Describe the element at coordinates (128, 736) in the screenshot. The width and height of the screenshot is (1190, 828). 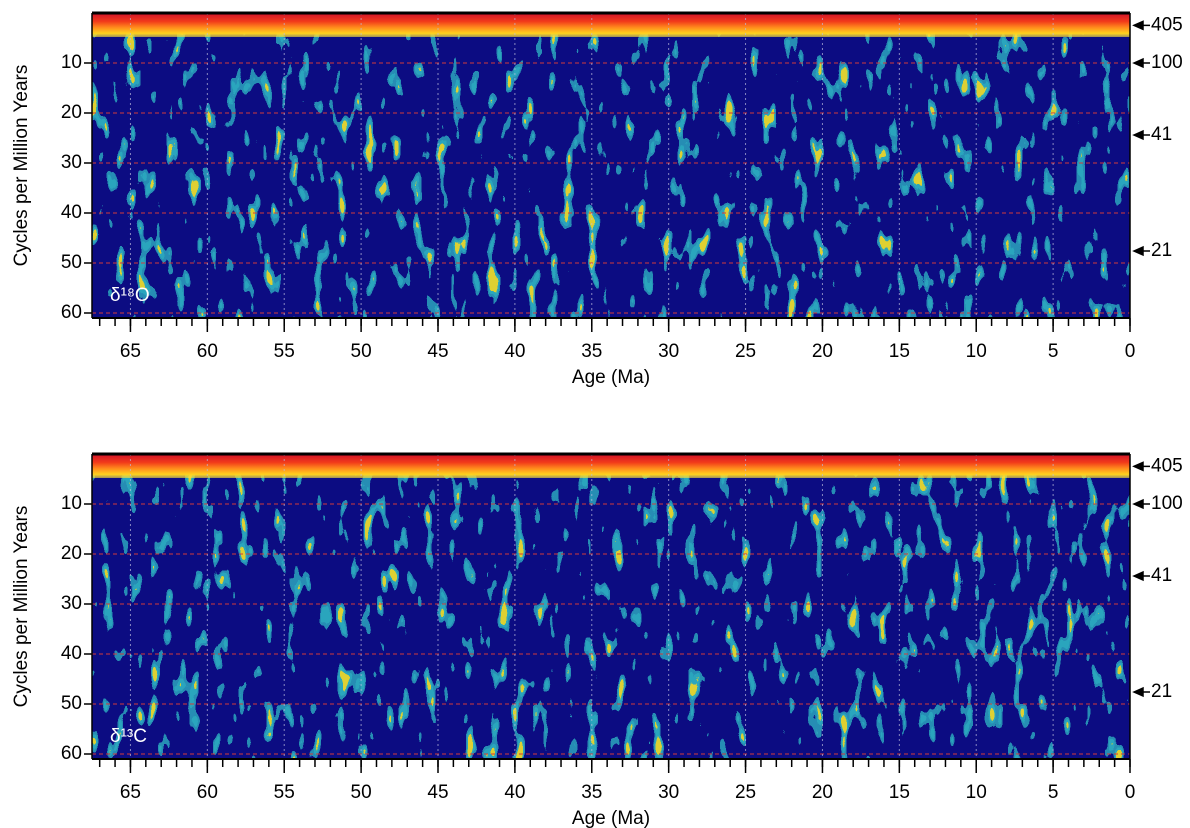
I see `panel-label: δ¹³C` at that location.